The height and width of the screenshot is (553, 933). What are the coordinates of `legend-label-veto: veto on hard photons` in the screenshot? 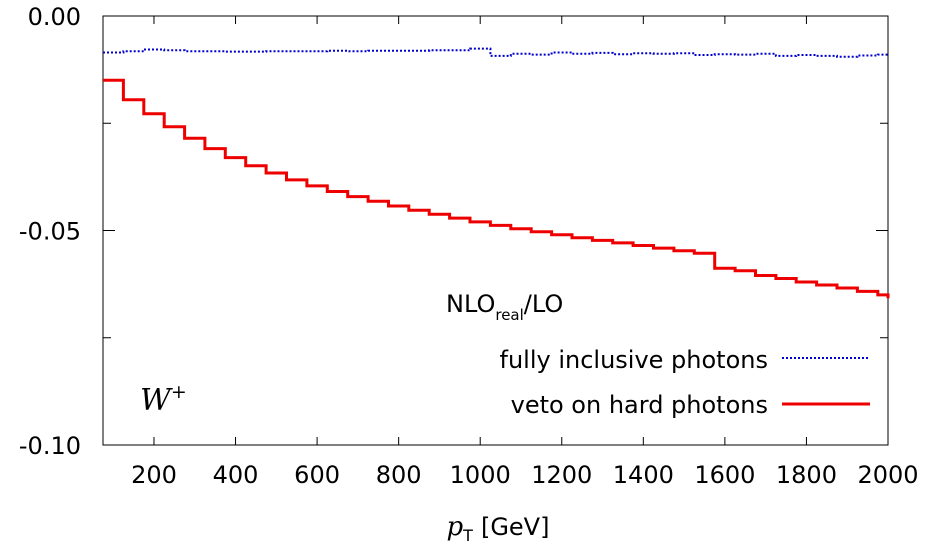 It's located at (639, 405).